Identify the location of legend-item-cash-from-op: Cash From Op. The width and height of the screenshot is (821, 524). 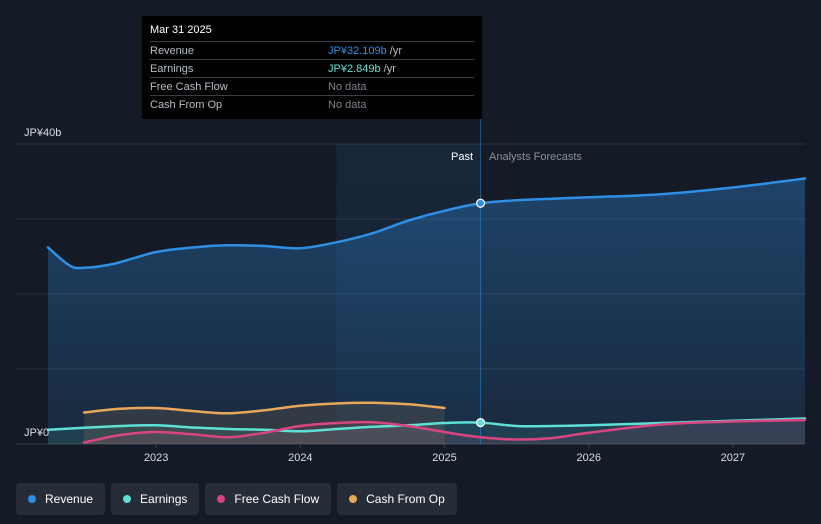
(397, 499).